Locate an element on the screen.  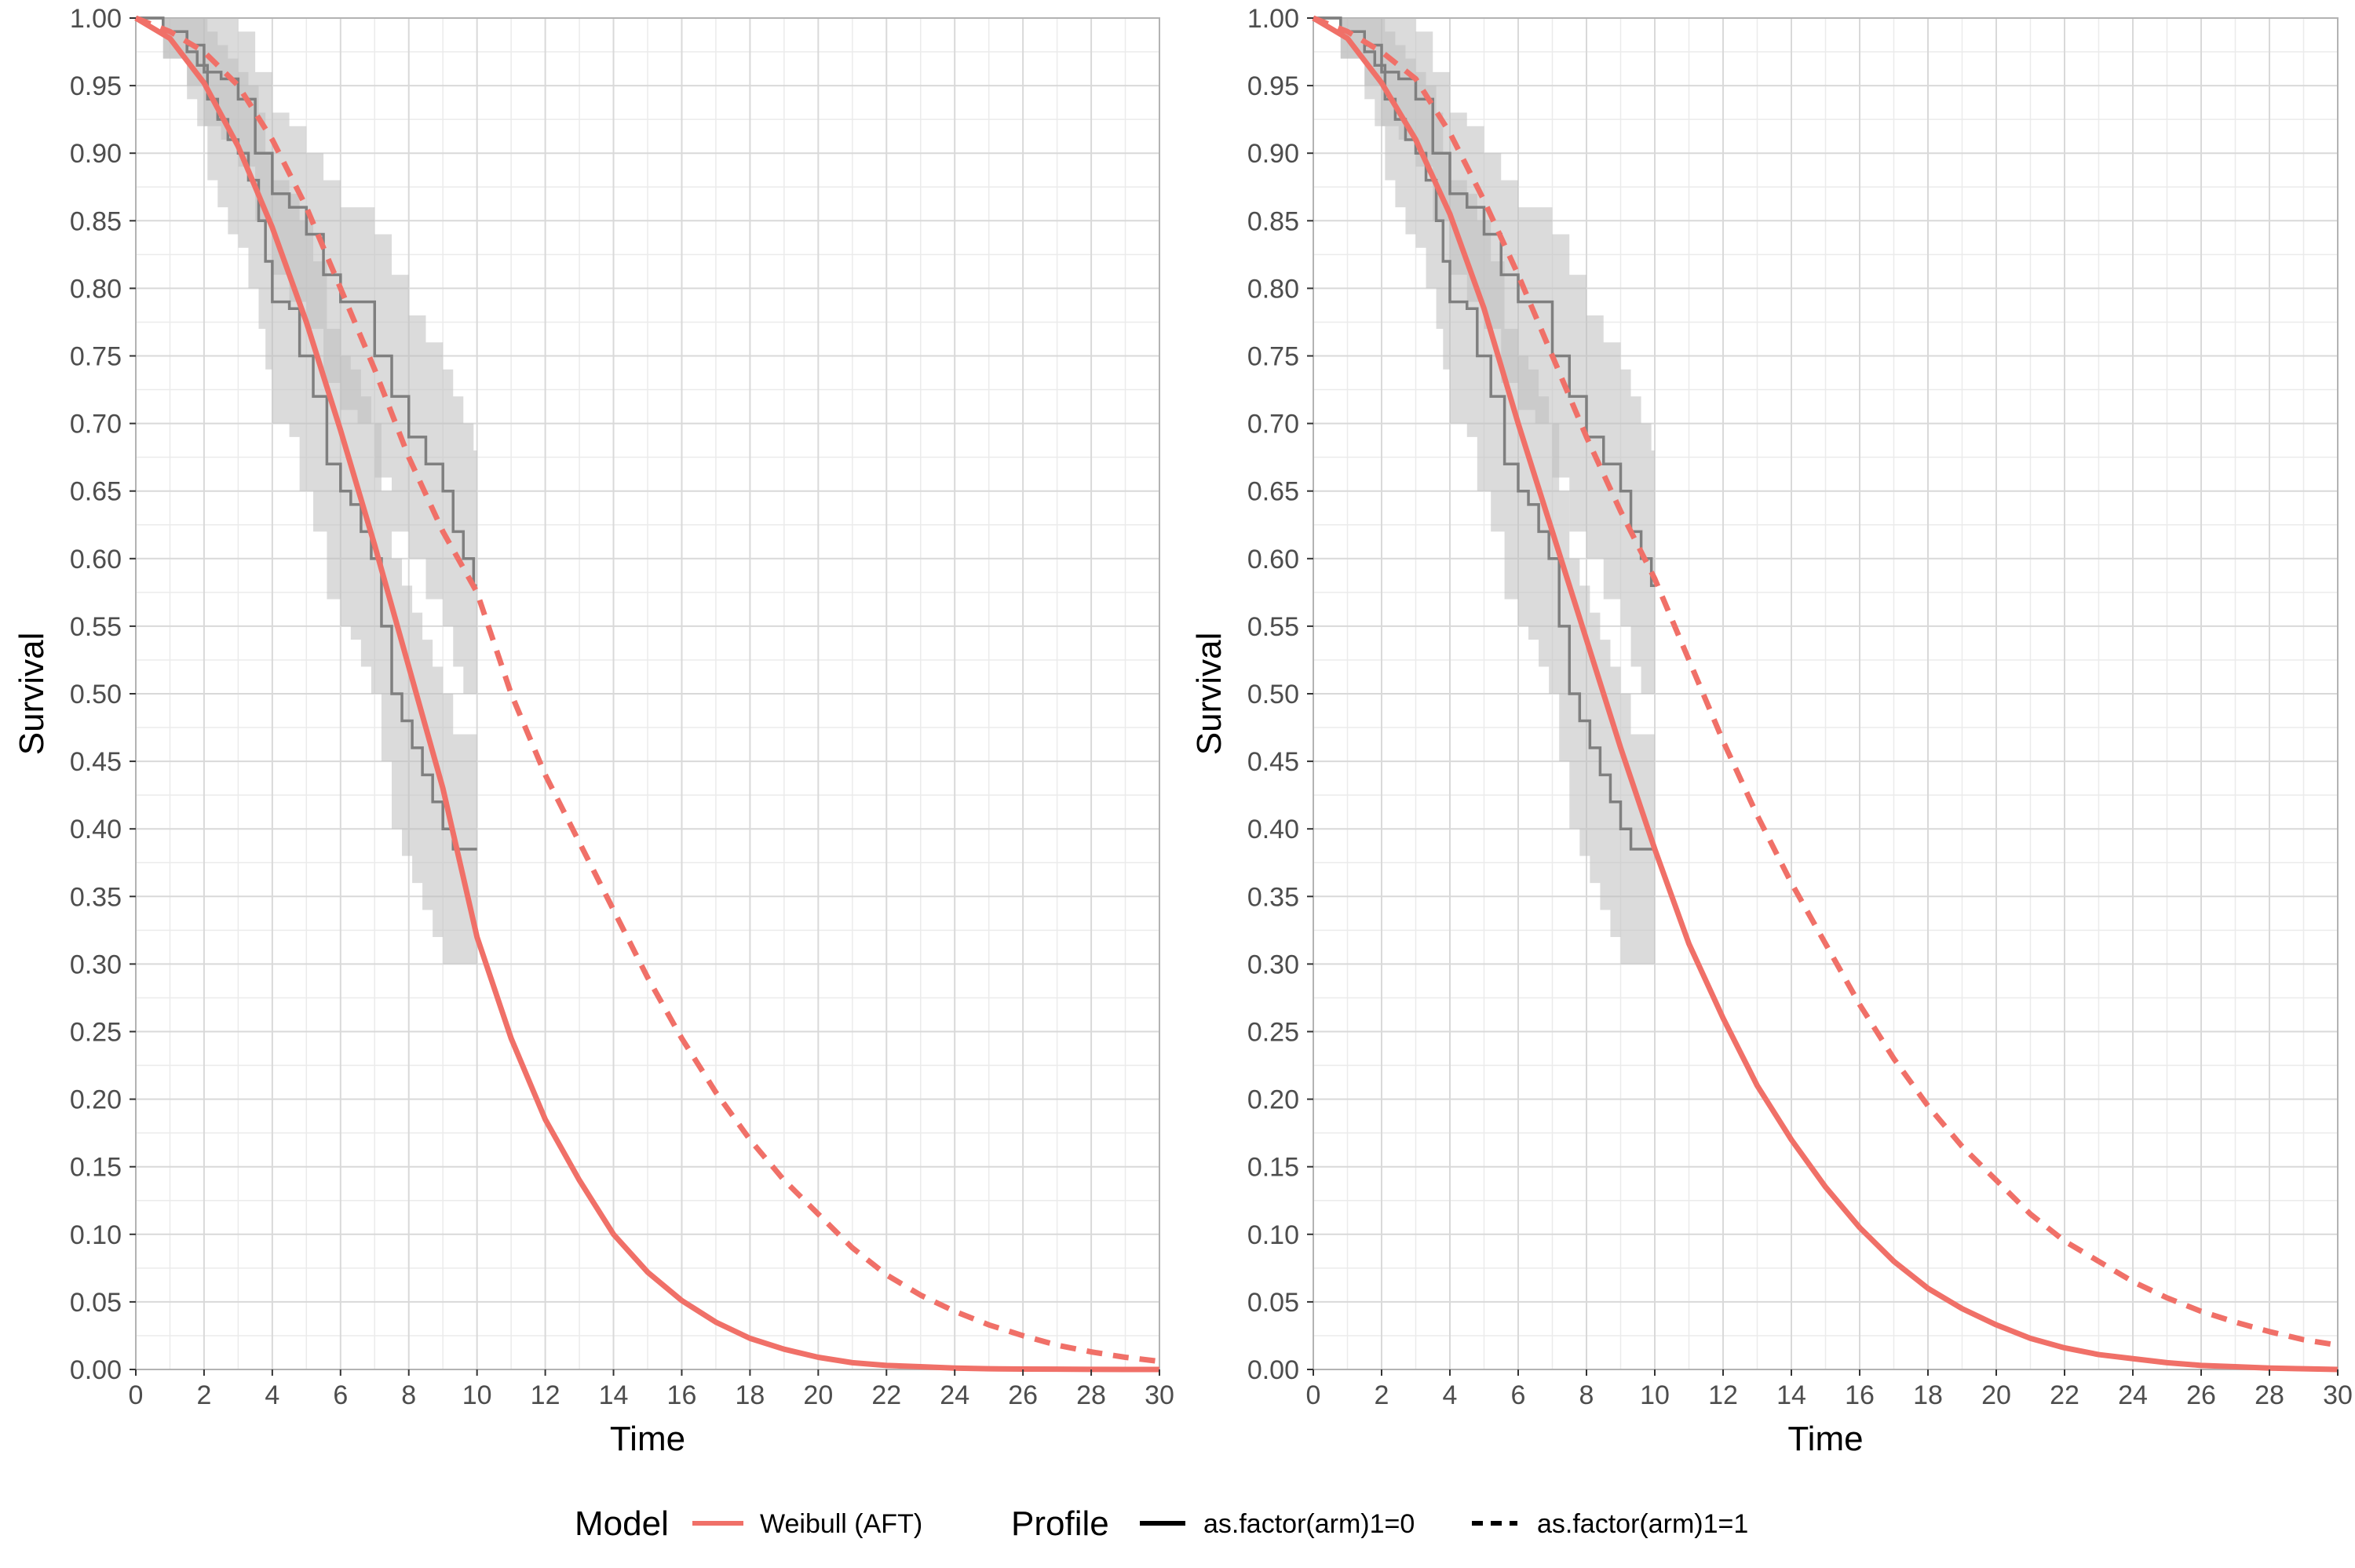
legend-model-label: Weibull (AFT) is located at coordinates (841, 1524).